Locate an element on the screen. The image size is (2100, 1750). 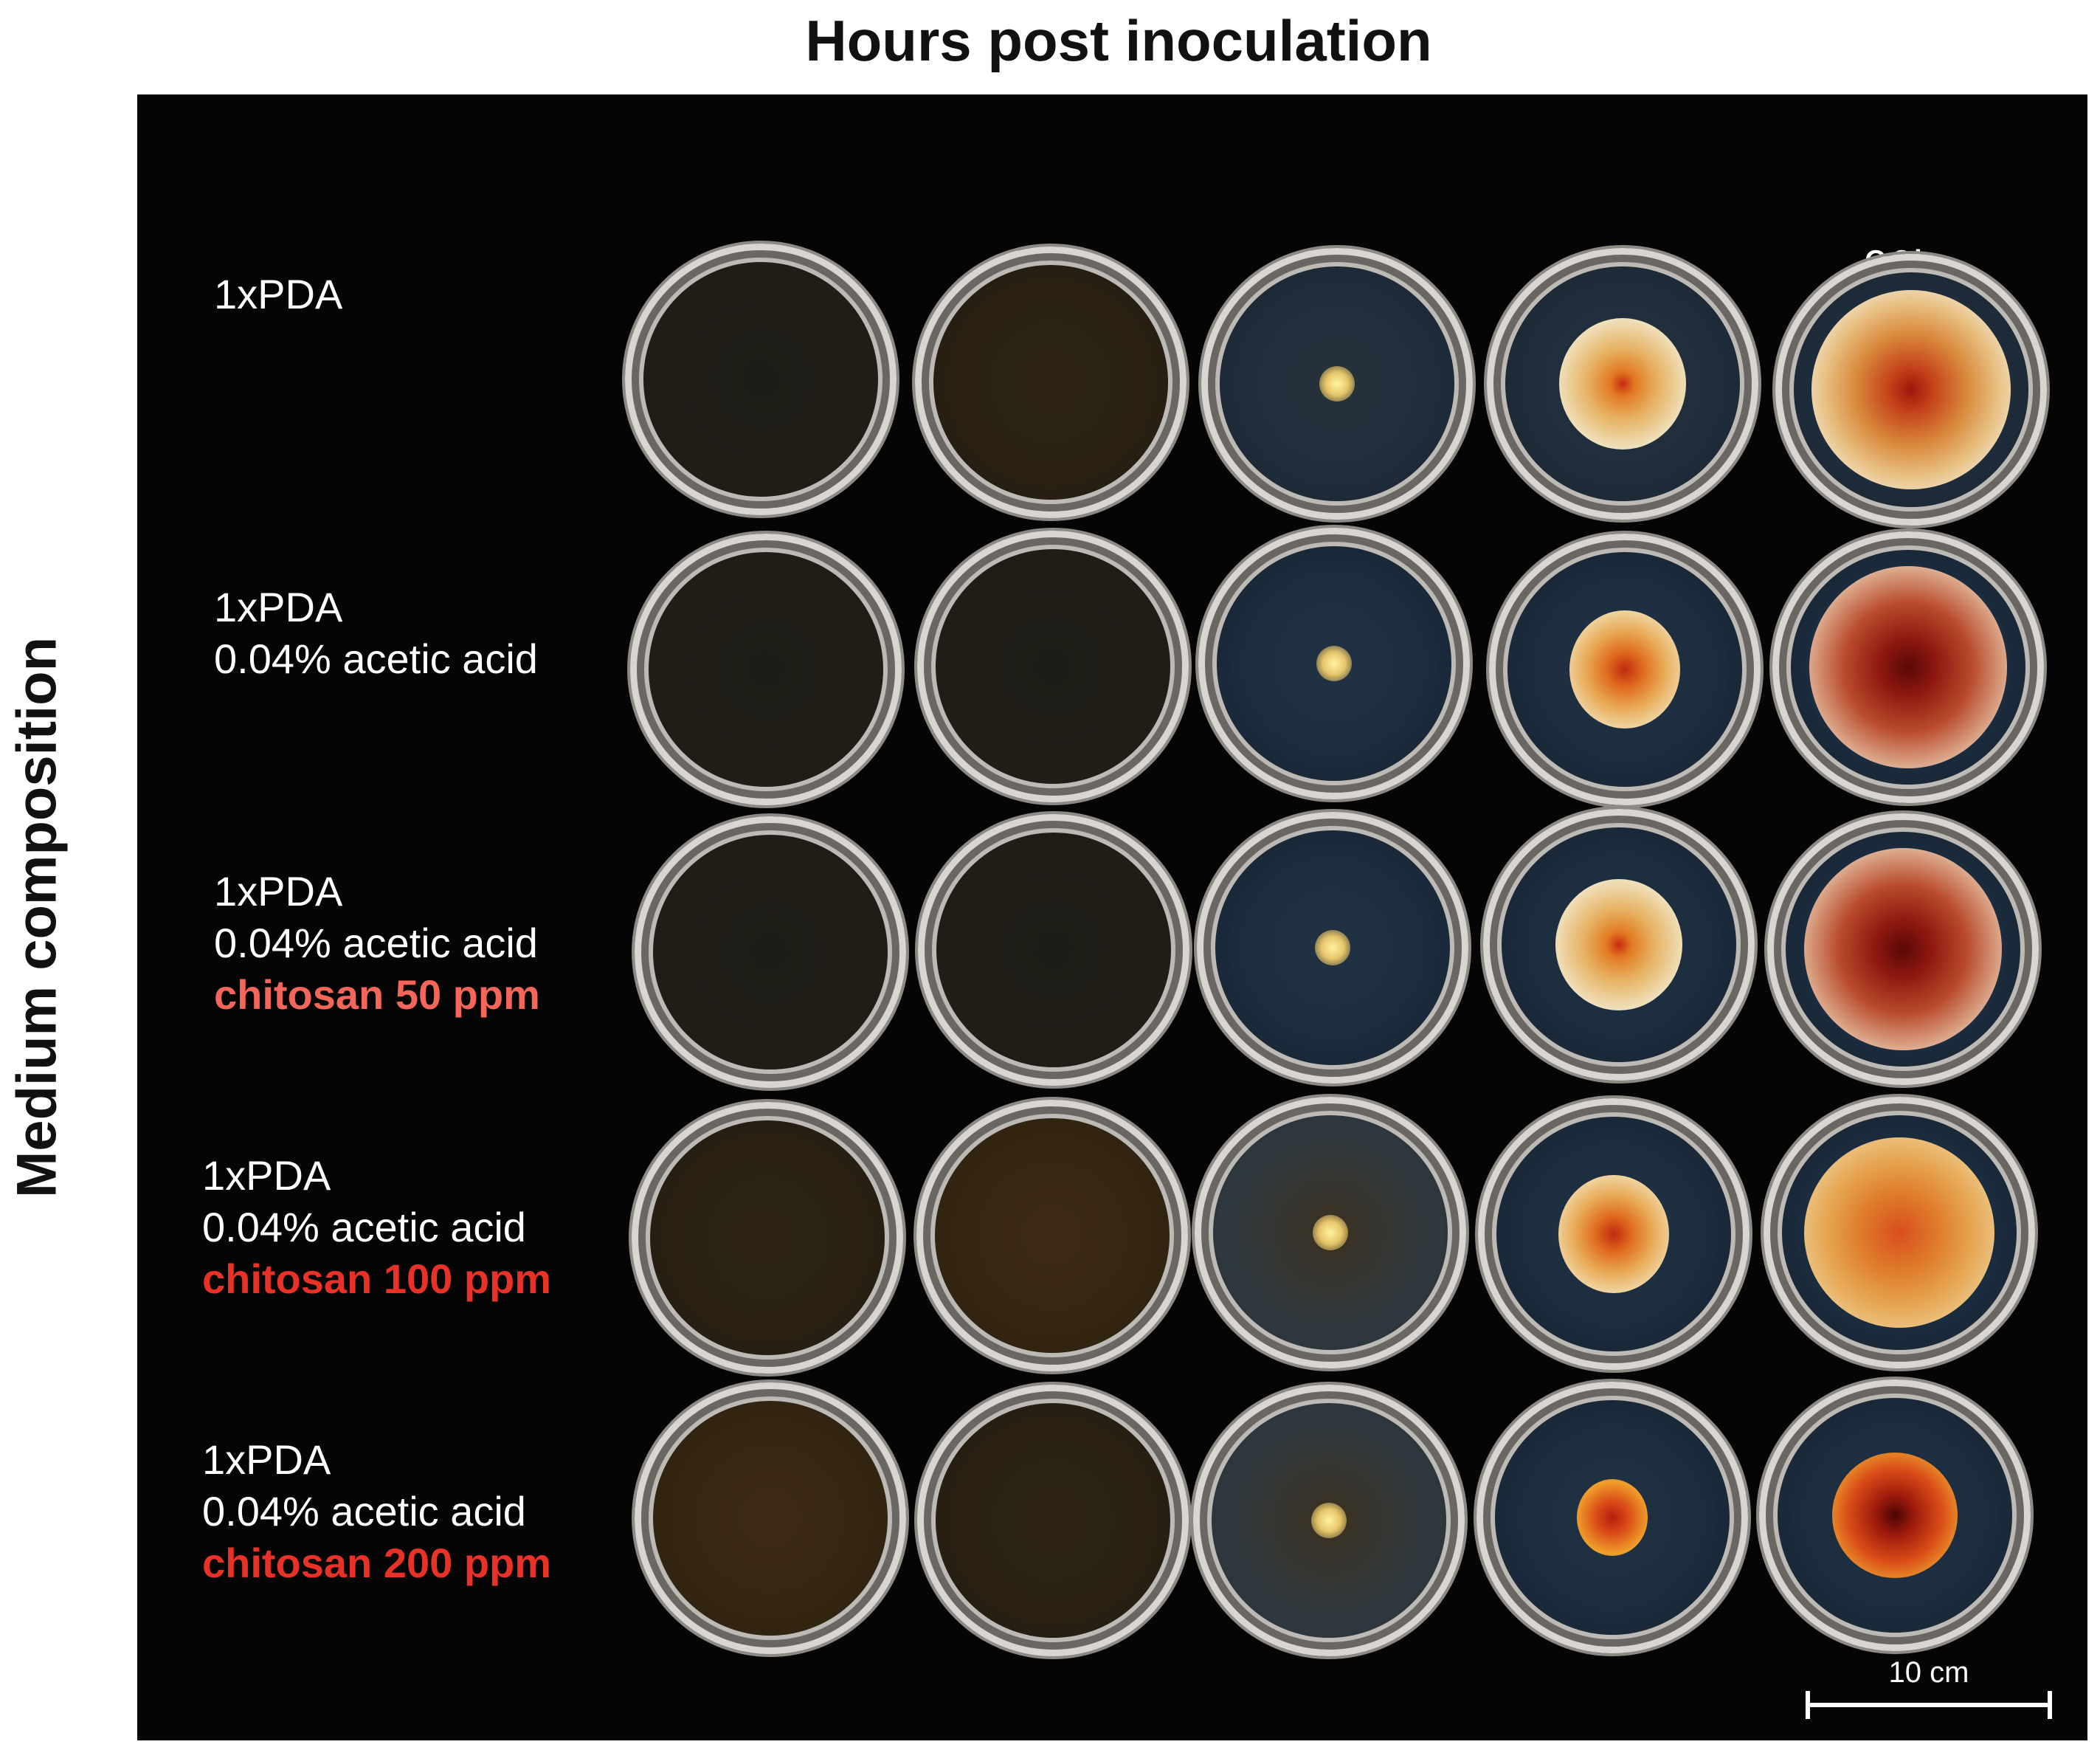
petri-dish-r3-96h is located at coordinates (1903, 949).